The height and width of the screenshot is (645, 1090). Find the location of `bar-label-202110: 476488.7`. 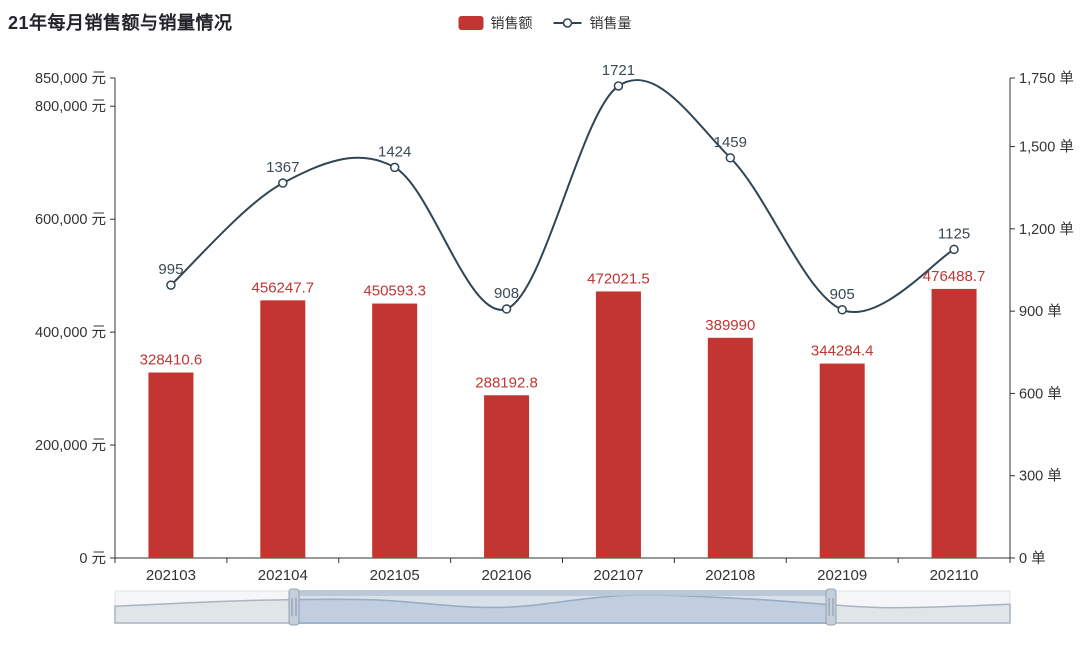

bar-label-202110: 476488.7 is located at coordinates (954, 276).